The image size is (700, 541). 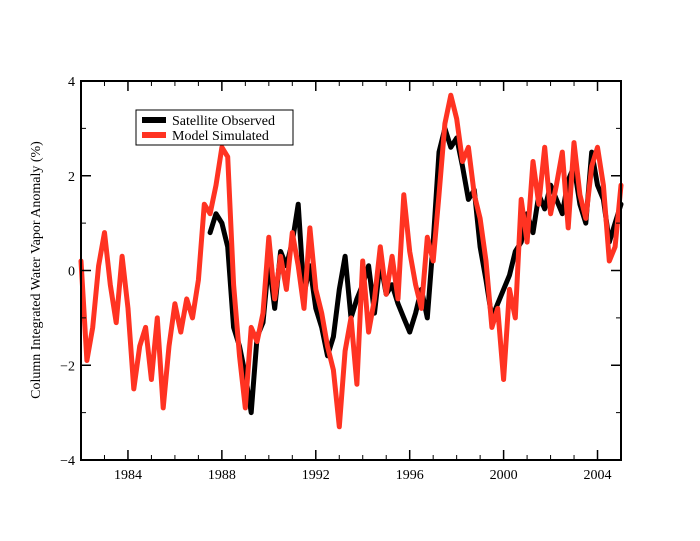 What do you see at coordinates (71, 272) in the screenshot?
I see `y-tick-label: 0` at bounding box center [71, 272].